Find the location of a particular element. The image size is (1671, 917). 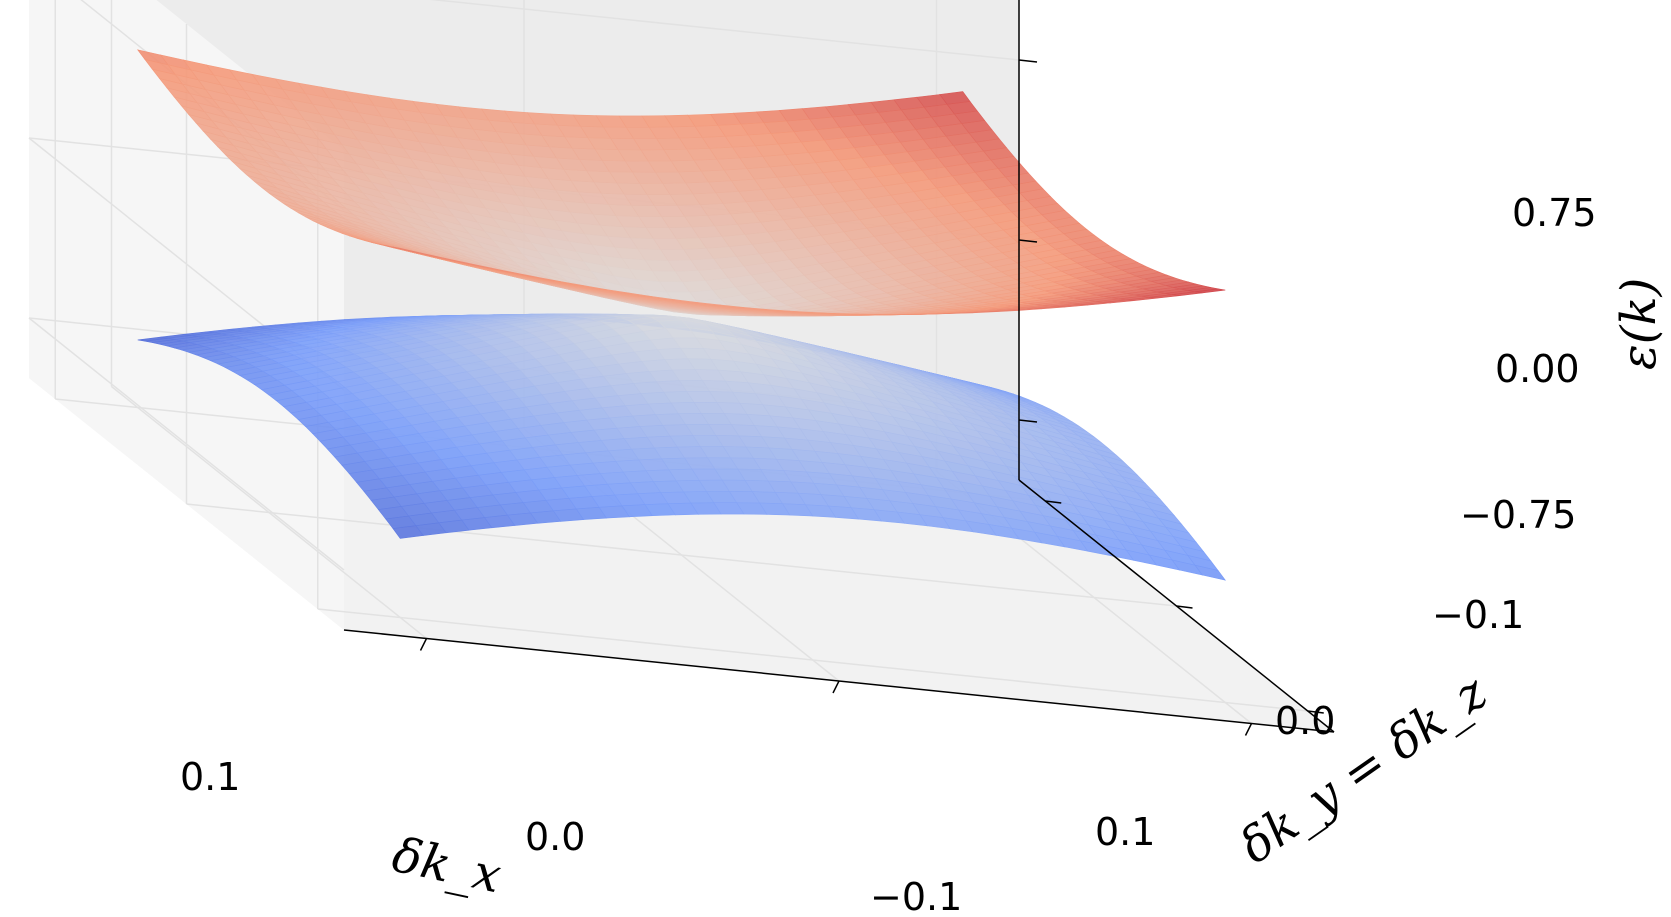

y-tick-label-0: −0.1 is located at coordinates (1478, 615).